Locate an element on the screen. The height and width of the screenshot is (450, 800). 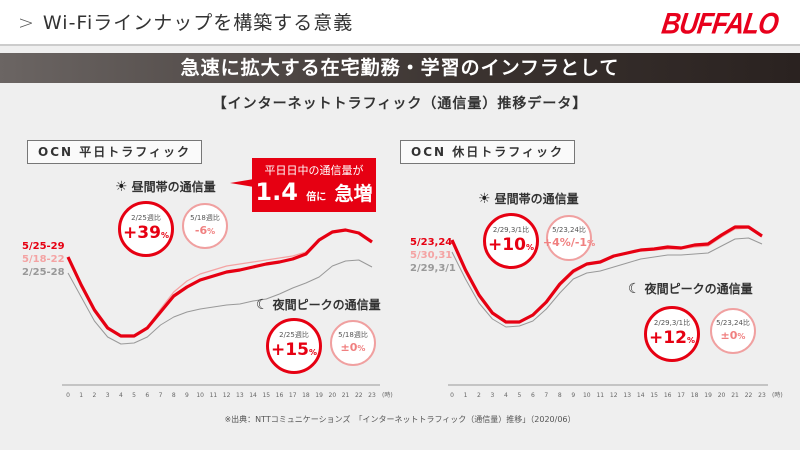
panel-label-holiday: OCN 休日トラフィック is located at coordinates (487, 152).